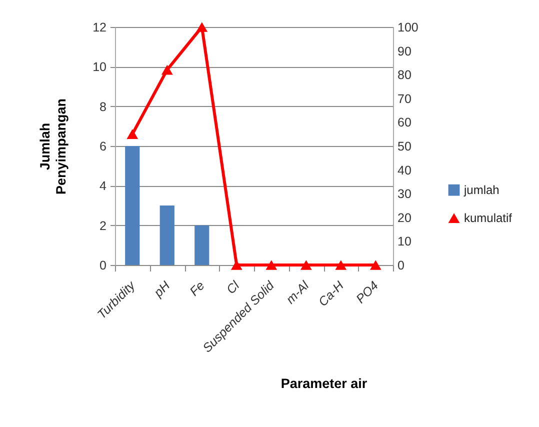 Image resolution: width=539 pixels, height=427 pixels. I want to click on y-tick-label: 12, so click(99, 27).